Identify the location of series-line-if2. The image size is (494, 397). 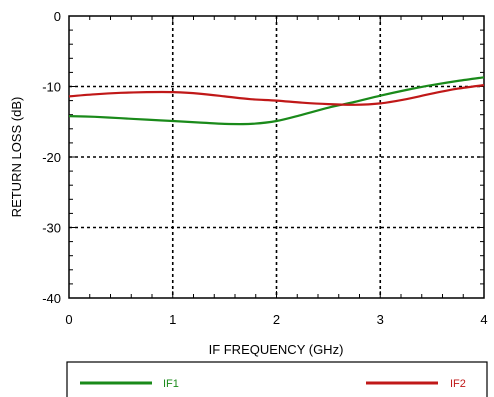
(276, 95).